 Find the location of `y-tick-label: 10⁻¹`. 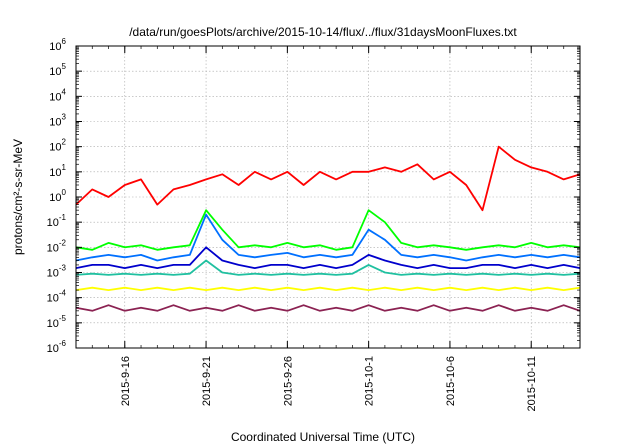

y-tick-label: 10⁻¹ is located at coordinates (57, 221).